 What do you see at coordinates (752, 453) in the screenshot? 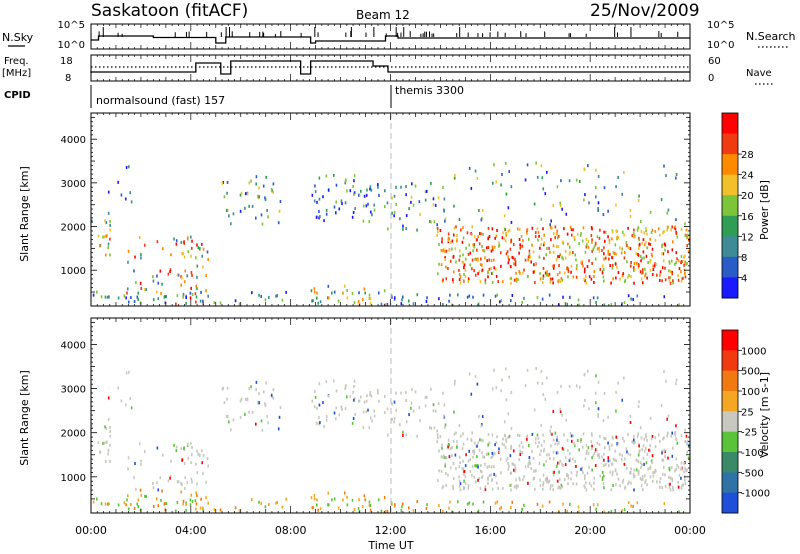
I see `colorbar-tick-label: -100` at bounding box center [752, 453].